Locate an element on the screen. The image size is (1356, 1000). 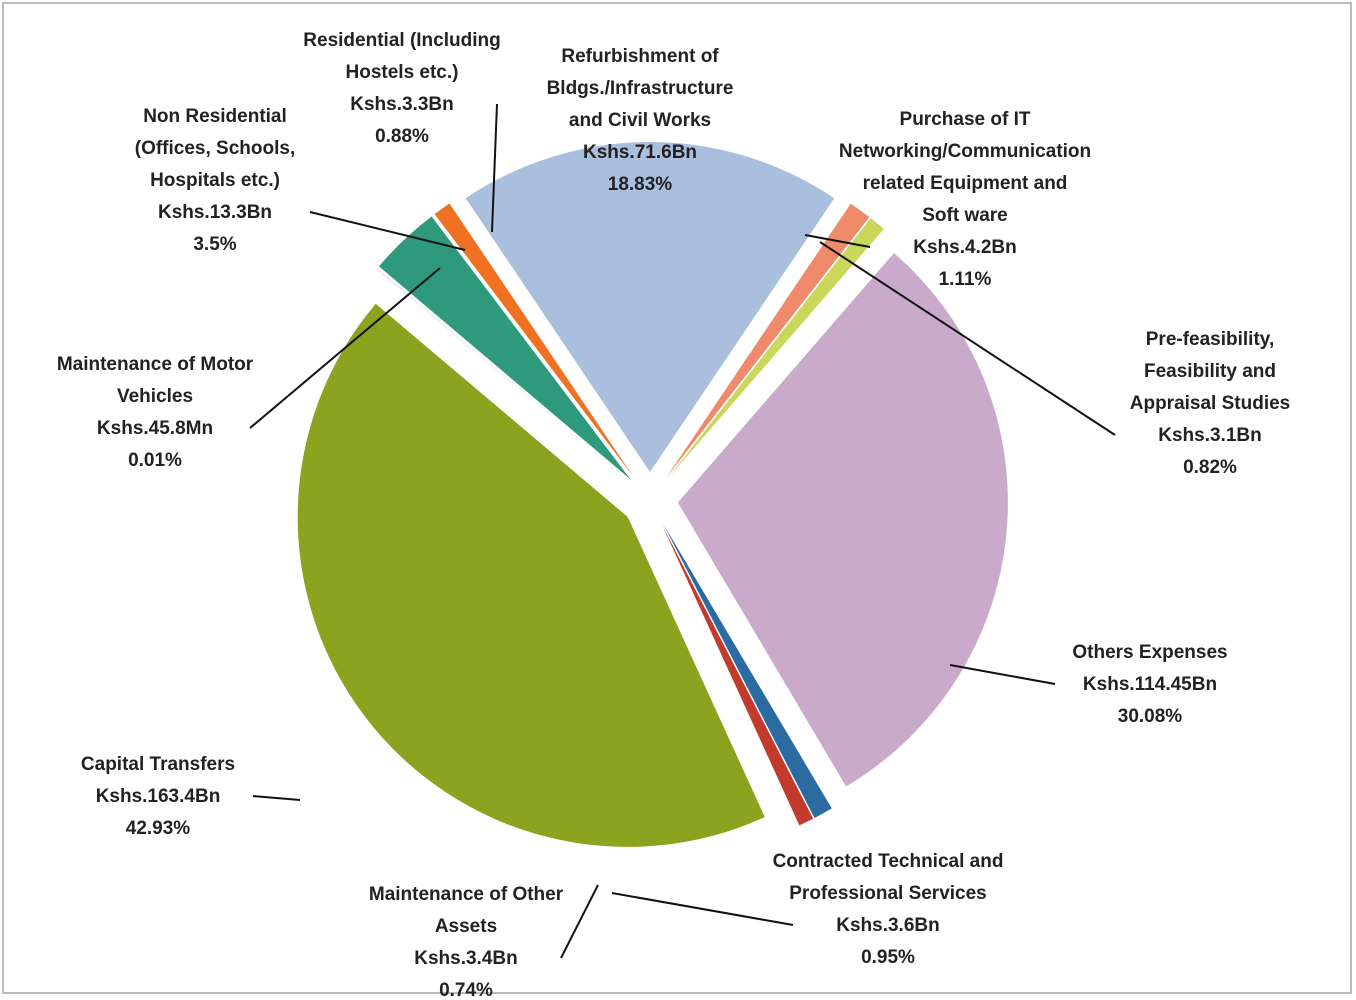
amount-label: Kshs.4.2Bn is located at coordinates (964, 247).